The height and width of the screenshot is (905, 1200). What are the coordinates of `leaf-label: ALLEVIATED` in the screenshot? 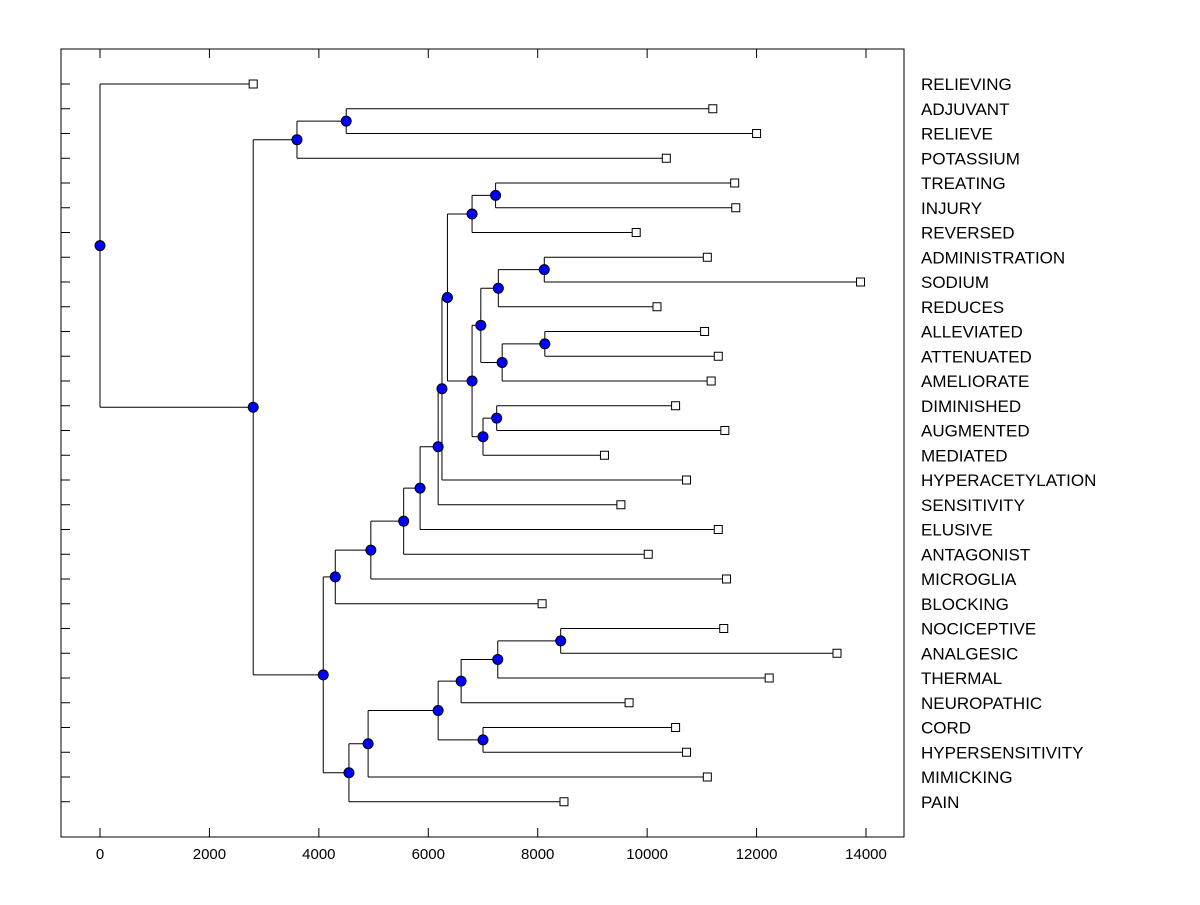 It's located at (972, 332).